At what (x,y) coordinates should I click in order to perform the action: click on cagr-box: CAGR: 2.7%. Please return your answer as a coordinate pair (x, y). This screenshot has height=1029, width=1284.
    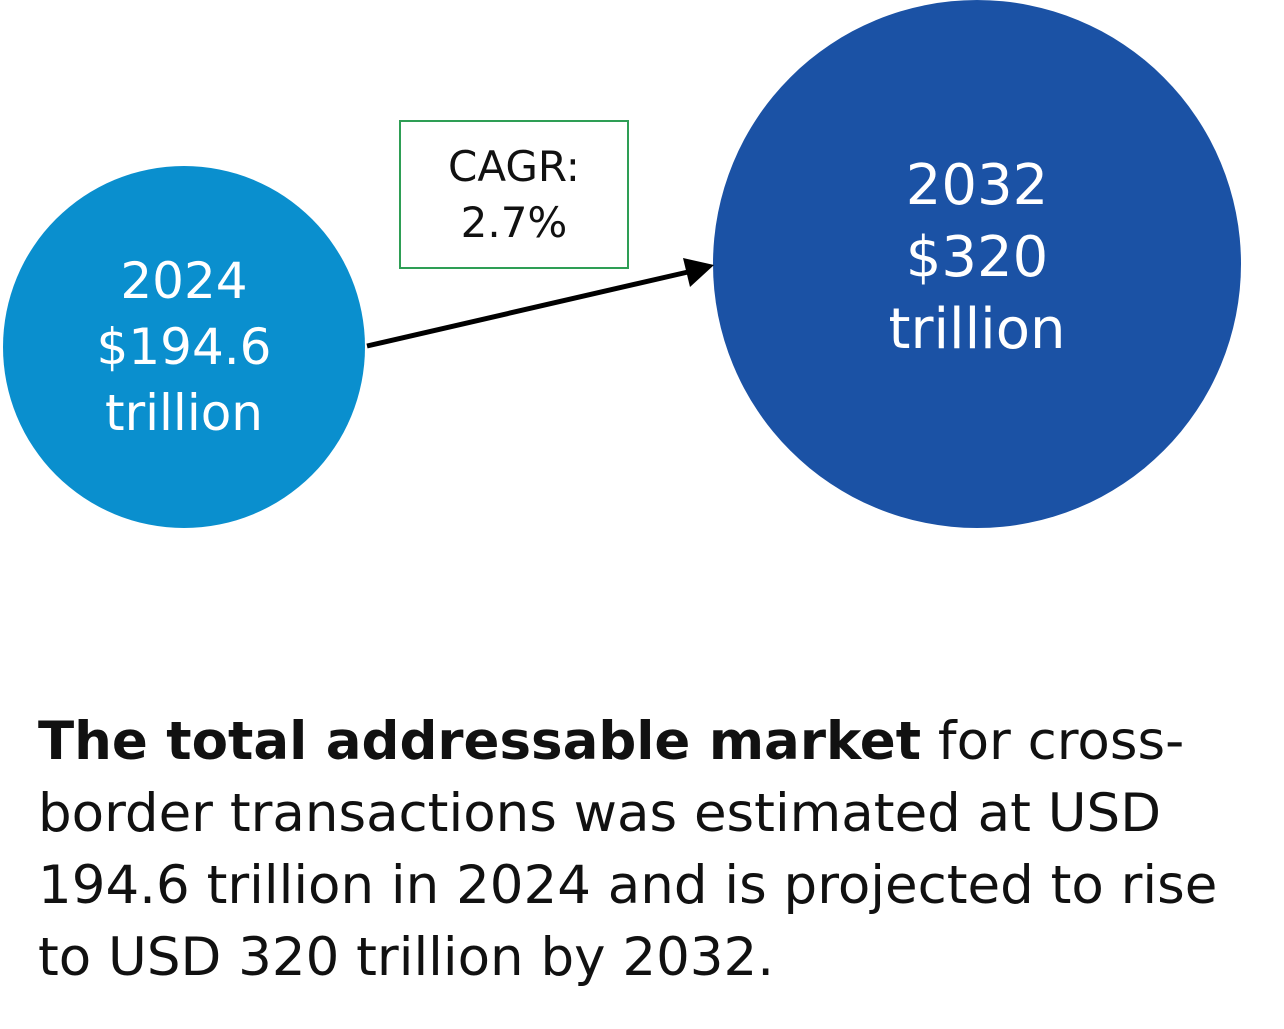
    Looking at the image, I should click on (514, 194).